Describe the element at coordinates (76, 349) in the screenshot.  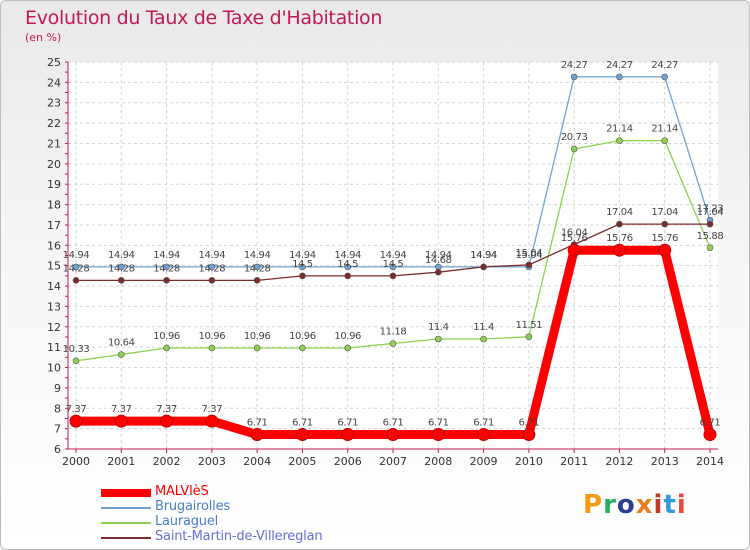
I see `data-label: 10.33` at that location.